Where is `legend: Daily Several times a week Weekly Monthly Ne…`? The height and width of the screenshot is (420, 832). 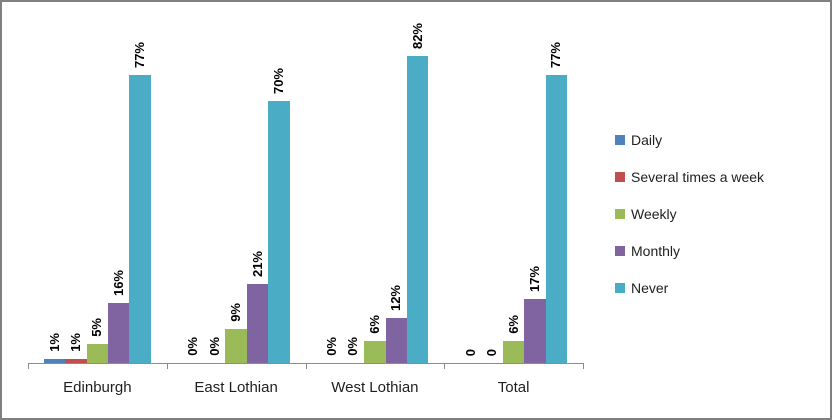 legend: Daily Several times a week Weekly Monthly Ne… is located at coordinates (689, 214).